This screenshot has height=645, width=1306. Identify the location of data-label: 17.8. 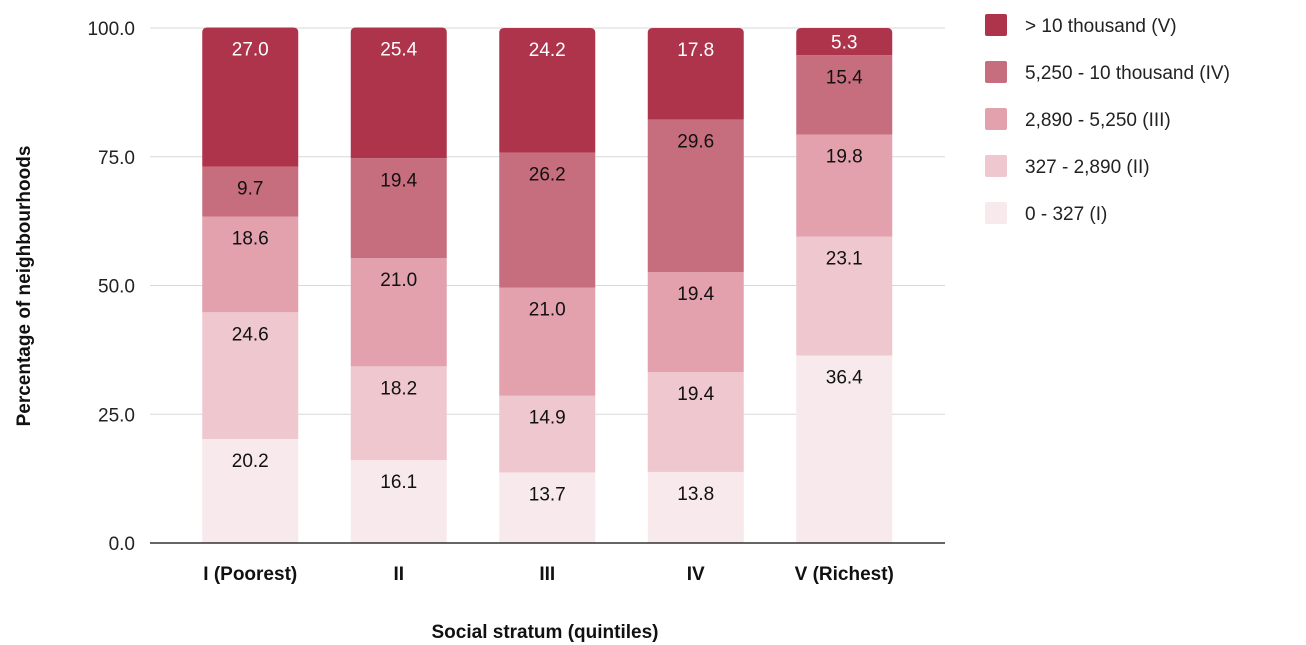
(695, 50).